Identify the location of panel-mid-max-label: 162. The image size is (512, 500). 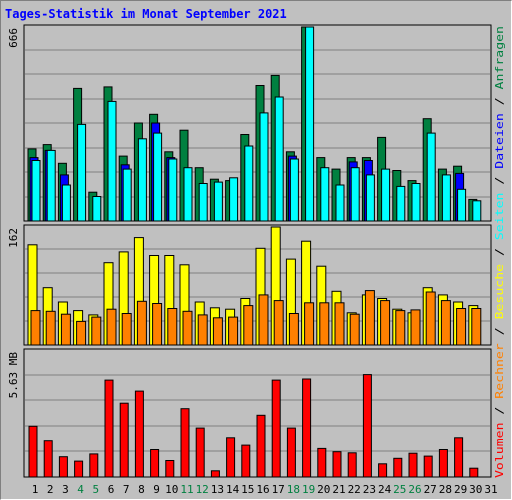
(13, 238).